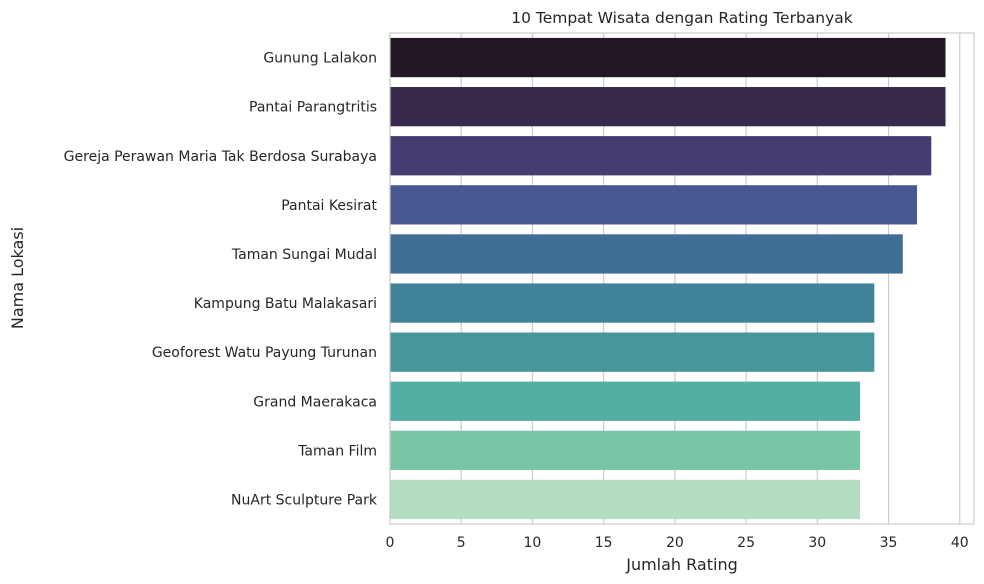 The image size is (984, 584). Describe the element at coordinates (329, 206) in the screenshot. I see `y-tick-label: Pantai Kesirat` at that location.